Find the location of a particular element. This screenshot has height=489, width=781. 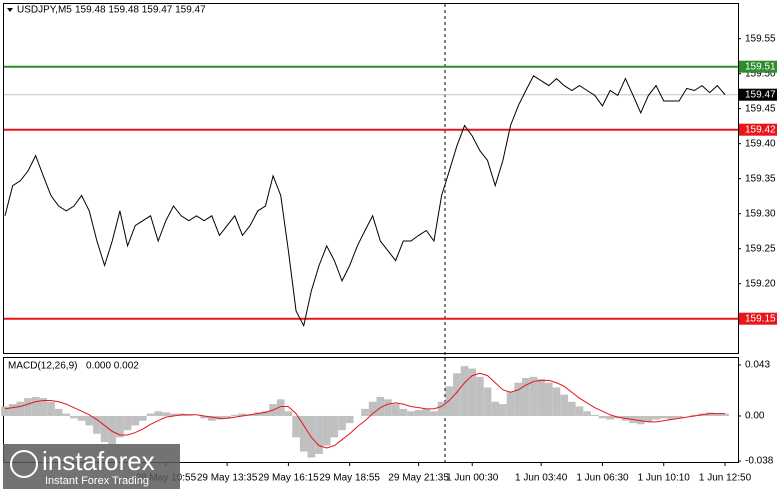

level-label: 159.47 is located at coordinates (760, 94).